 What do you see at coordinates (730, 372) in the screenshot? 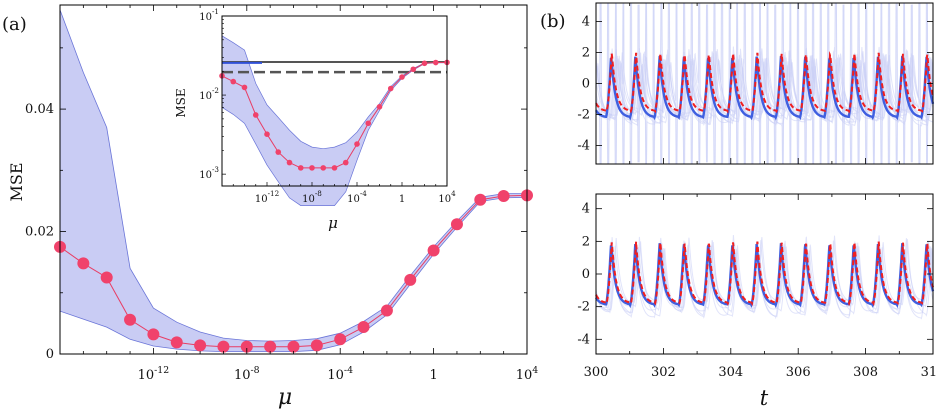
I see `b-x-tick-label: 304` at bounding box center [730, 372].